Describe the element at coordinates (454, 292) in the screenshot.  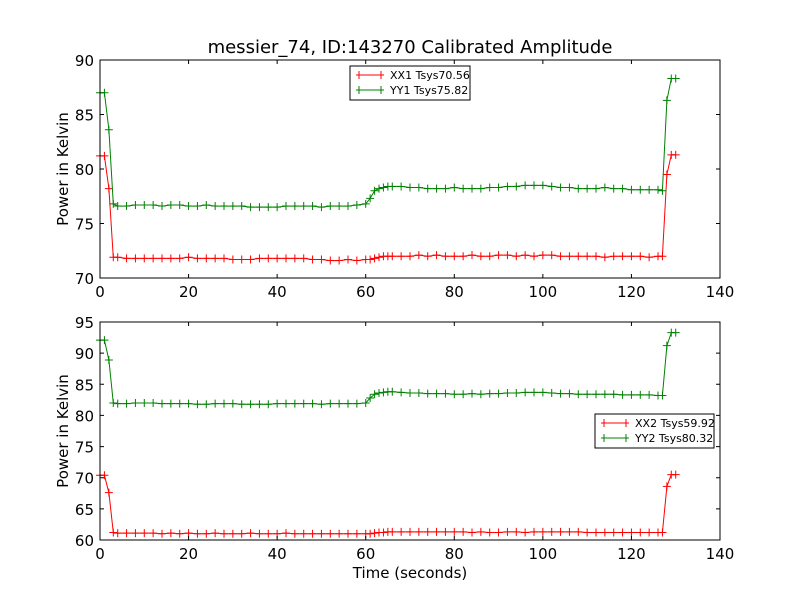
I see `x-tick-label: 80` at that location.